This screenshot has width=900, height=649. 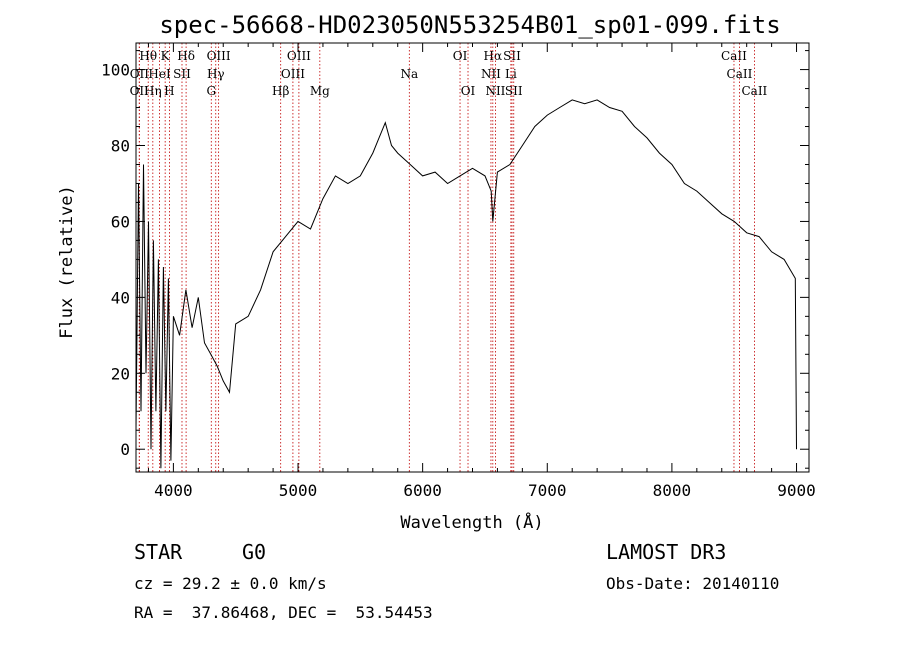 What do you see at coordinates (186, 56) in the screenshot?
I see `line-marker-label-2: Hδ` at bounding box center [186, 56].